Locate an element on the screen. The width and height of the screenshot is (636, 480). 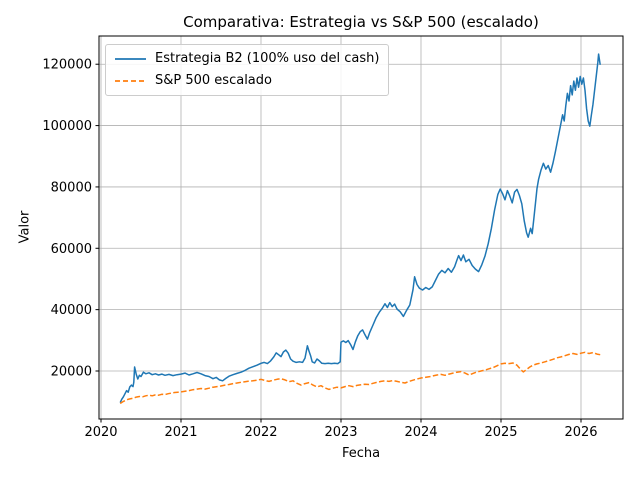
x-tick-label-2022: 2022 is located at coordinates (260, 432).